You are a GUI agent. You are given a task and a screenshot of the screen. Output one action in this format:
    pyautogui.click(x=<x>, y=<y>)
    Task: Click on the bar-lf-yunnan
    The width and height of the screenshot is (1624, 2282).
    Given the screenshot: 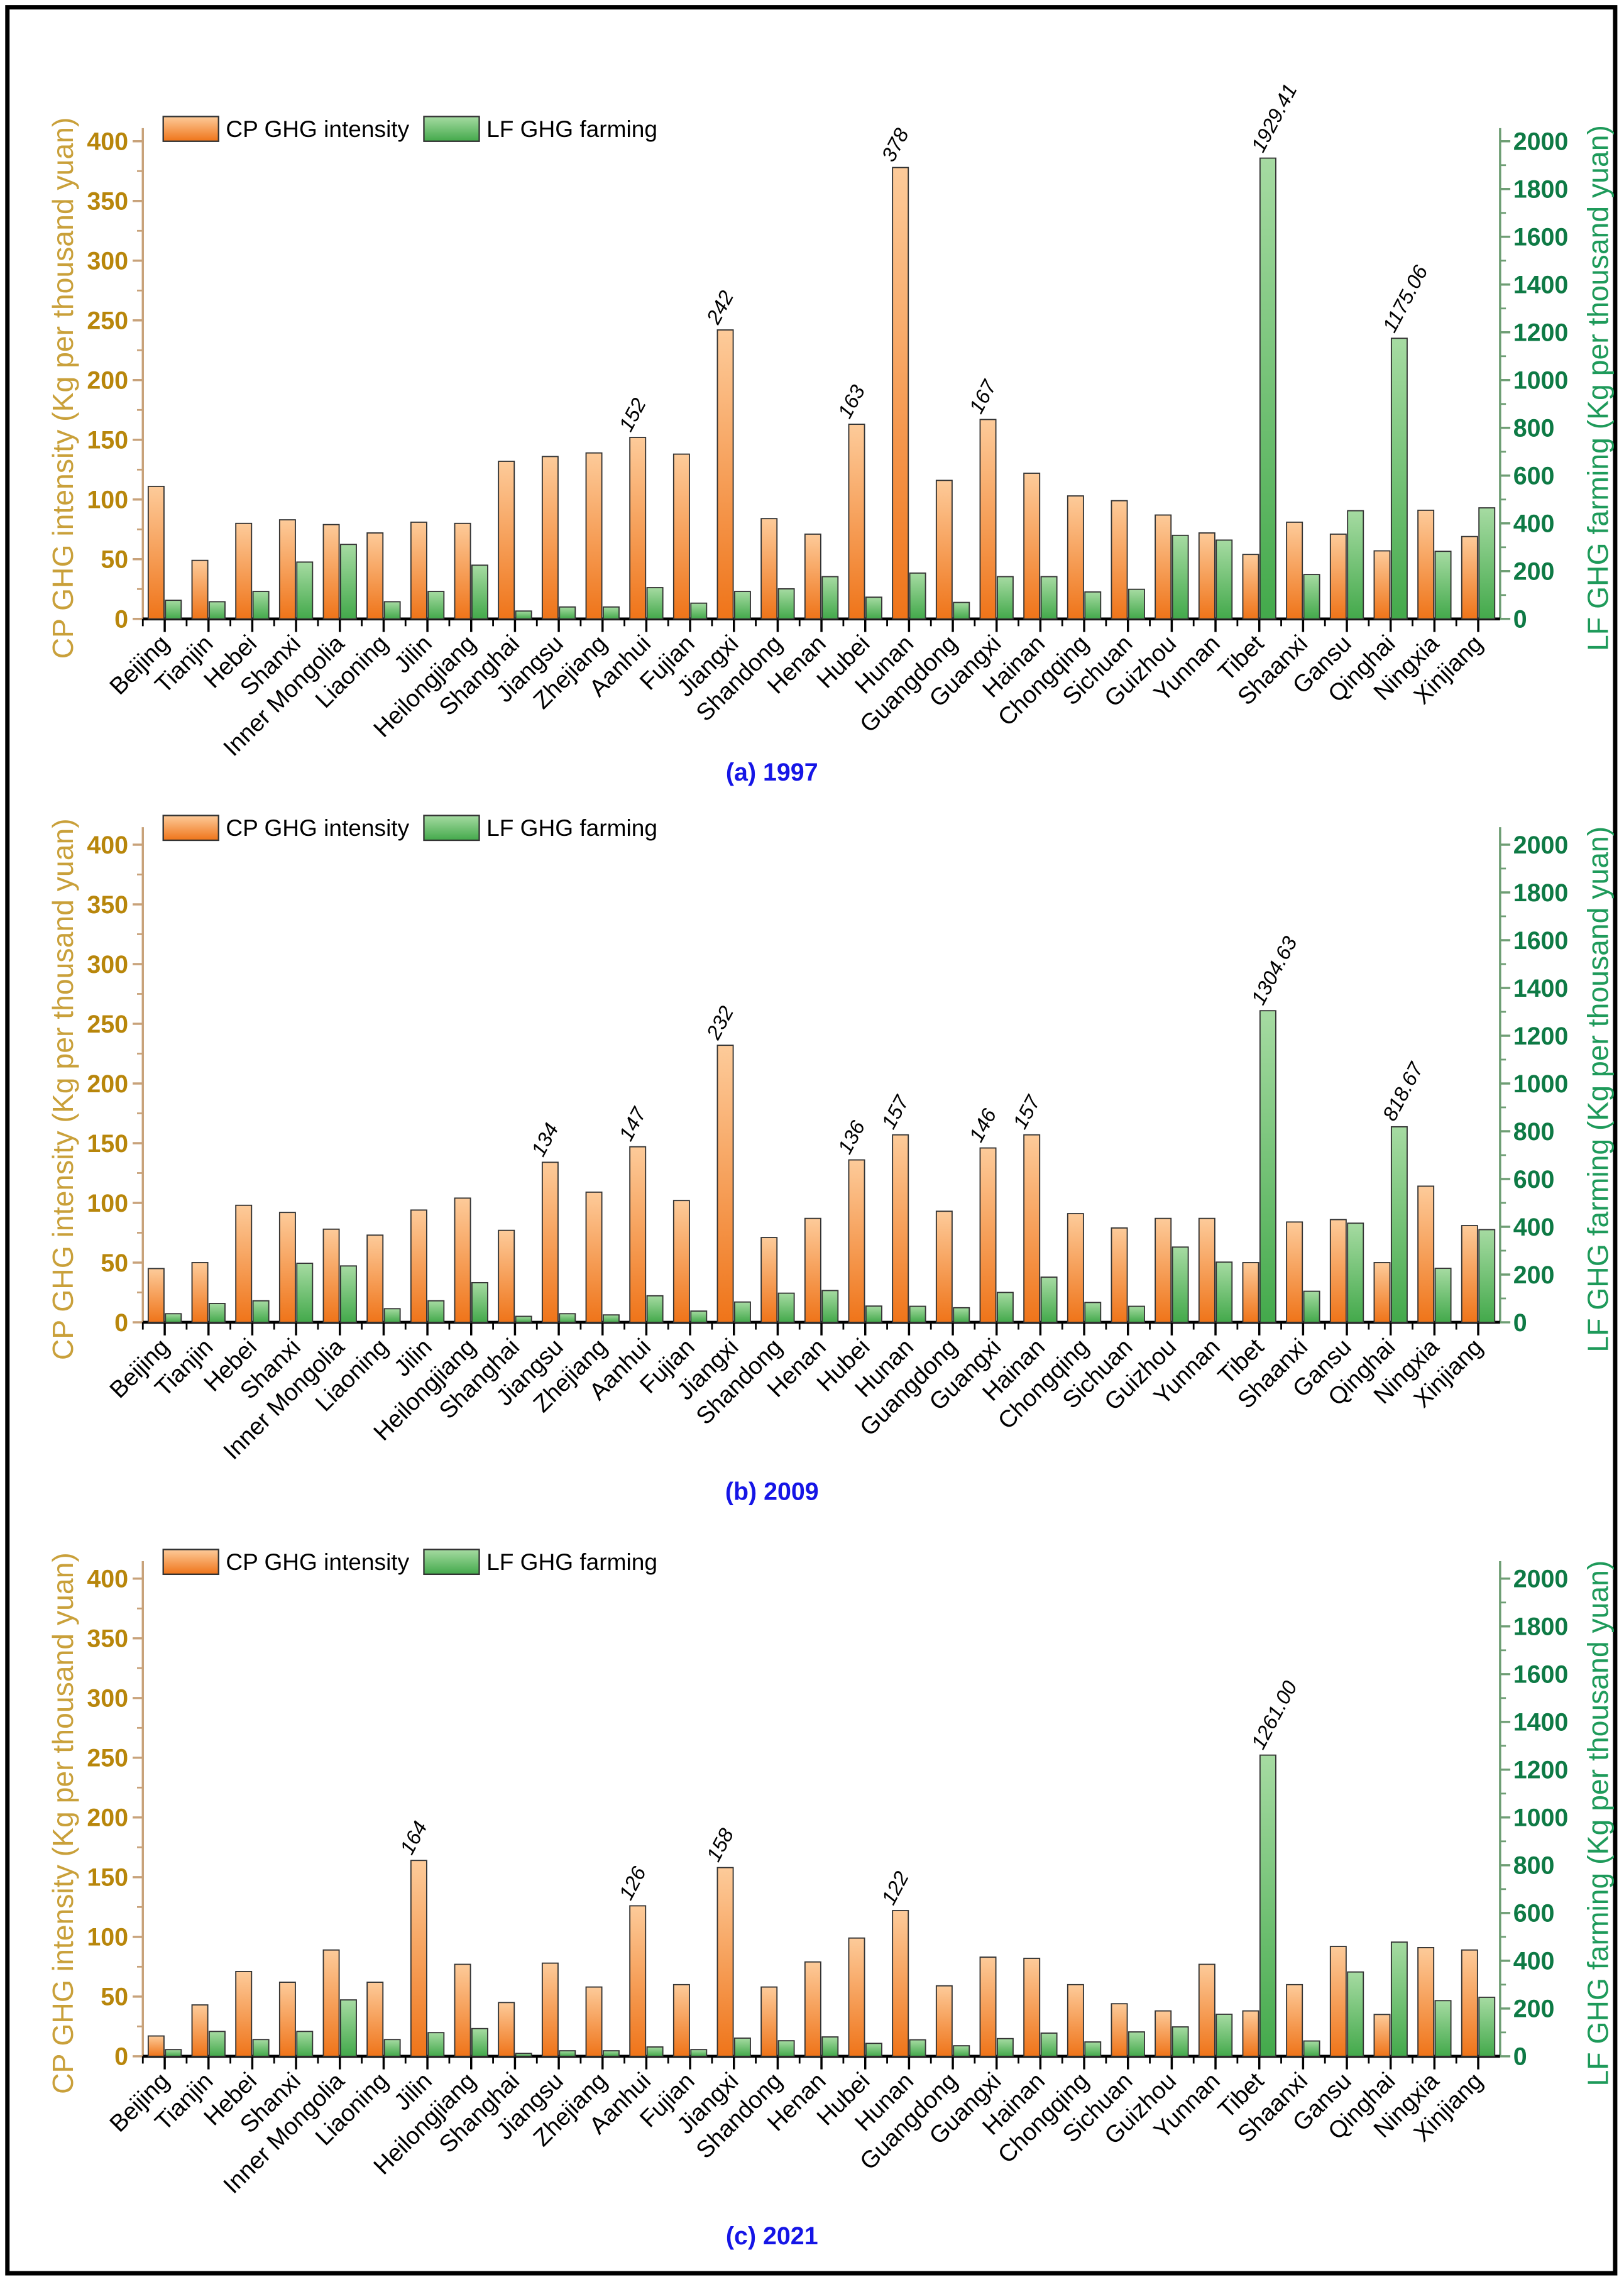 What is the action you would take?
    pyautogui.click(x=1224, y=2035)
    